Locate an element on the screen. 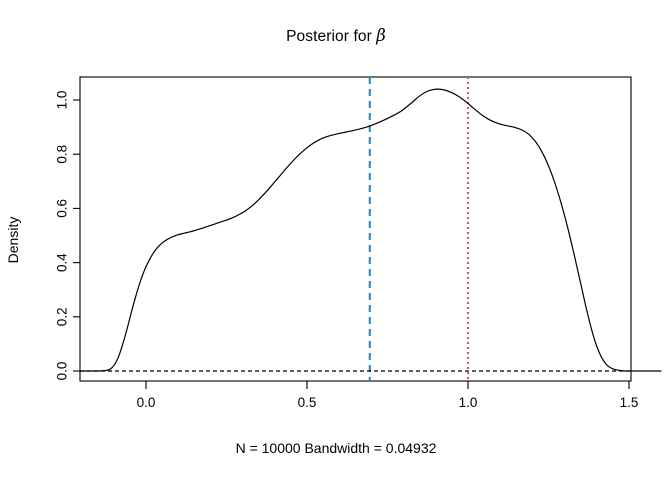 This screenshot has width=672, height=480. y-tick-label: 0.2 is located at coordinates (62, 316).